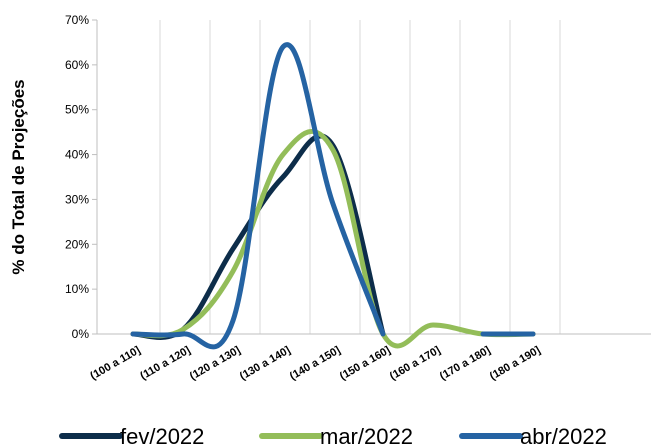 Image resolution: width=651 pixels, height=447 pixels. What do you see at coordinates (77, 110) in the screenshot?
I see `y-tick-label: 50%` at bounding box center [77, 110].